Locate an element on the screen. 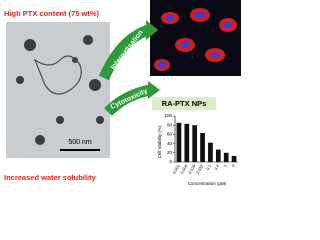 The width and height of the screenshot is (320, 240). x-tick-label: 0.1 is located at coordinates (208, 167).